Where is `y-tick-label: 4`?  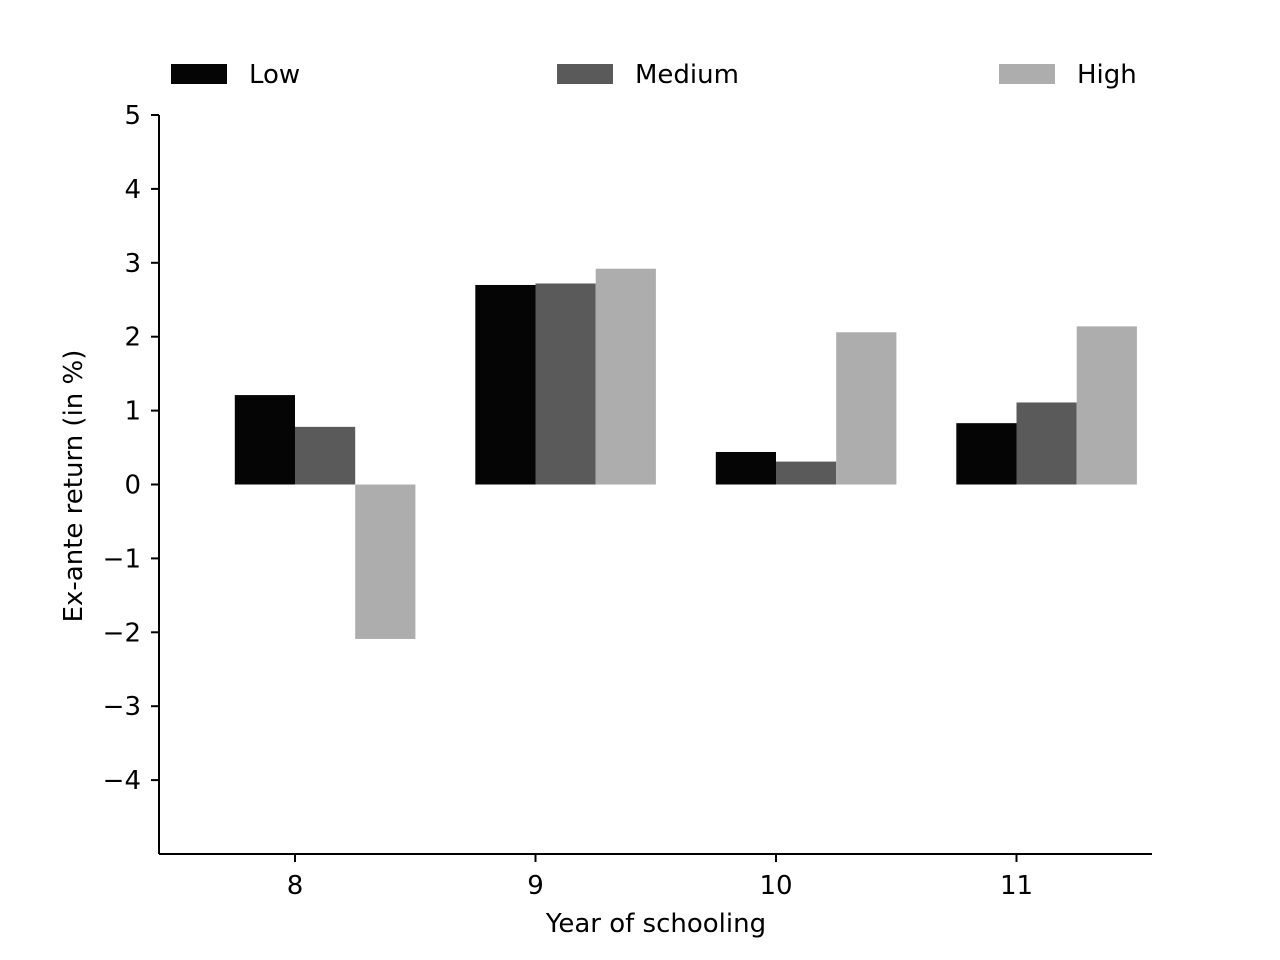
y-tick-label: 4 is located at coordinates (132, 190).